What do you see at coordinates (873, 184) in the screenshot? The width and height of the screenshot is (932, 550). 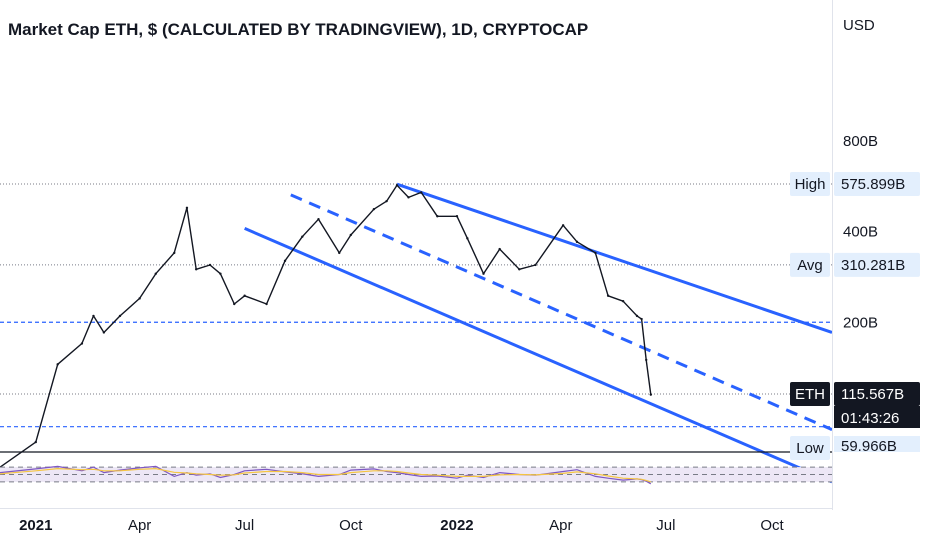 I see `level-value: 575.899B` at bounding box center [873, 184].